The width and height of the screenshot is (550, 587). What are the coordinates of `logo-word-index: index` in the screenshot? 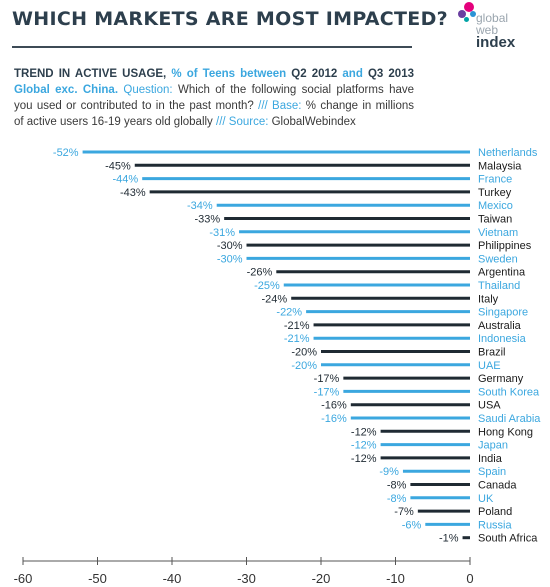 It's located at (496, 42).